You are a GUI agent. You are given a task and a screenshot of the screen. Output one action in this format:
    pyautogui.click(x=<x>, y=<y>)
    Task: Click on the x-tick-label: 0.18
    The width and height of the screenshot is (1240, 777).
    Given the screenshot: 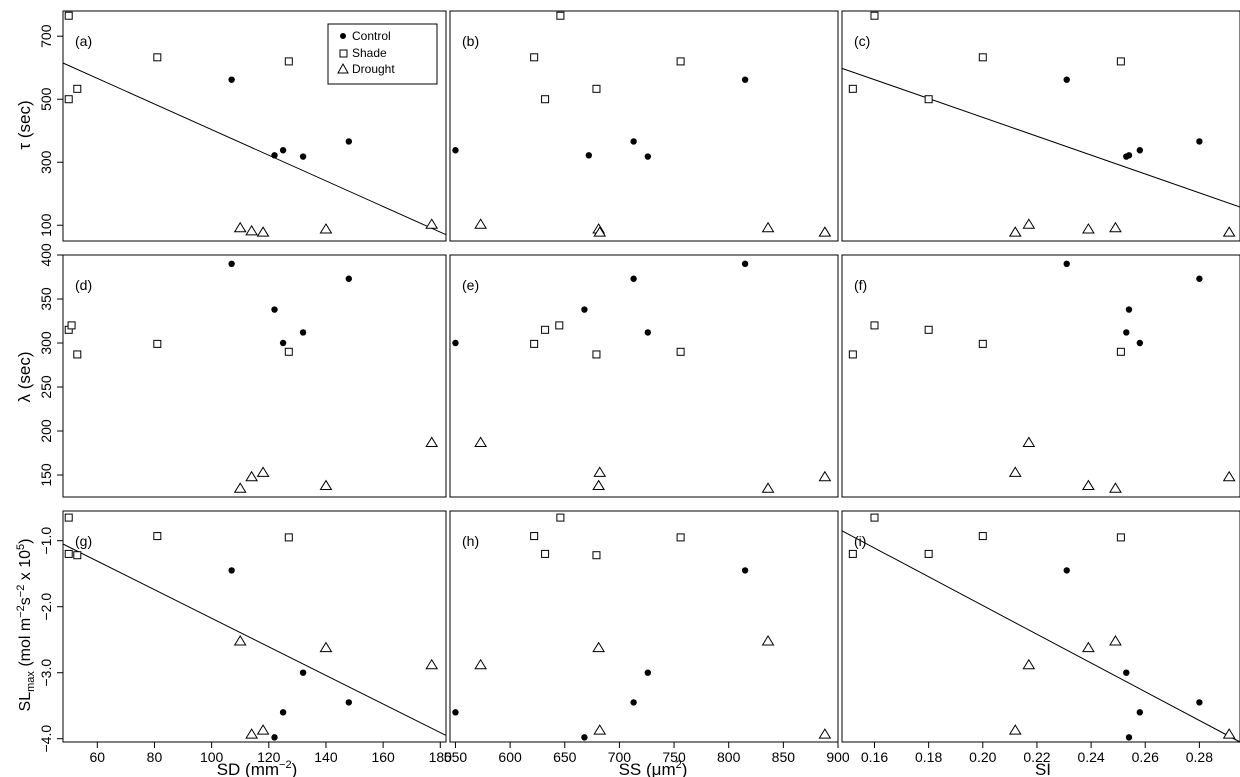 What is the action you would take?
    pyautogui.click(x=928, y=757)
    